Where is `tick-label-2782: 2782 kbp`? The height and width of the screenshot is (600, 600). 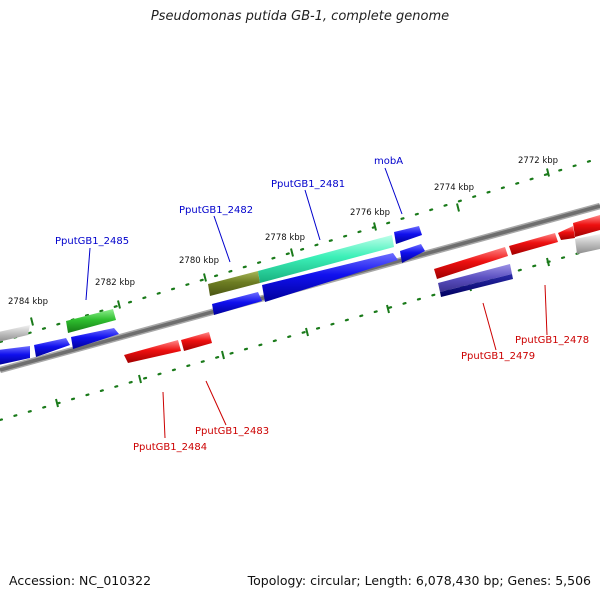 tick-label-2782: 2782 kbp is located at coordinates (115, 283).